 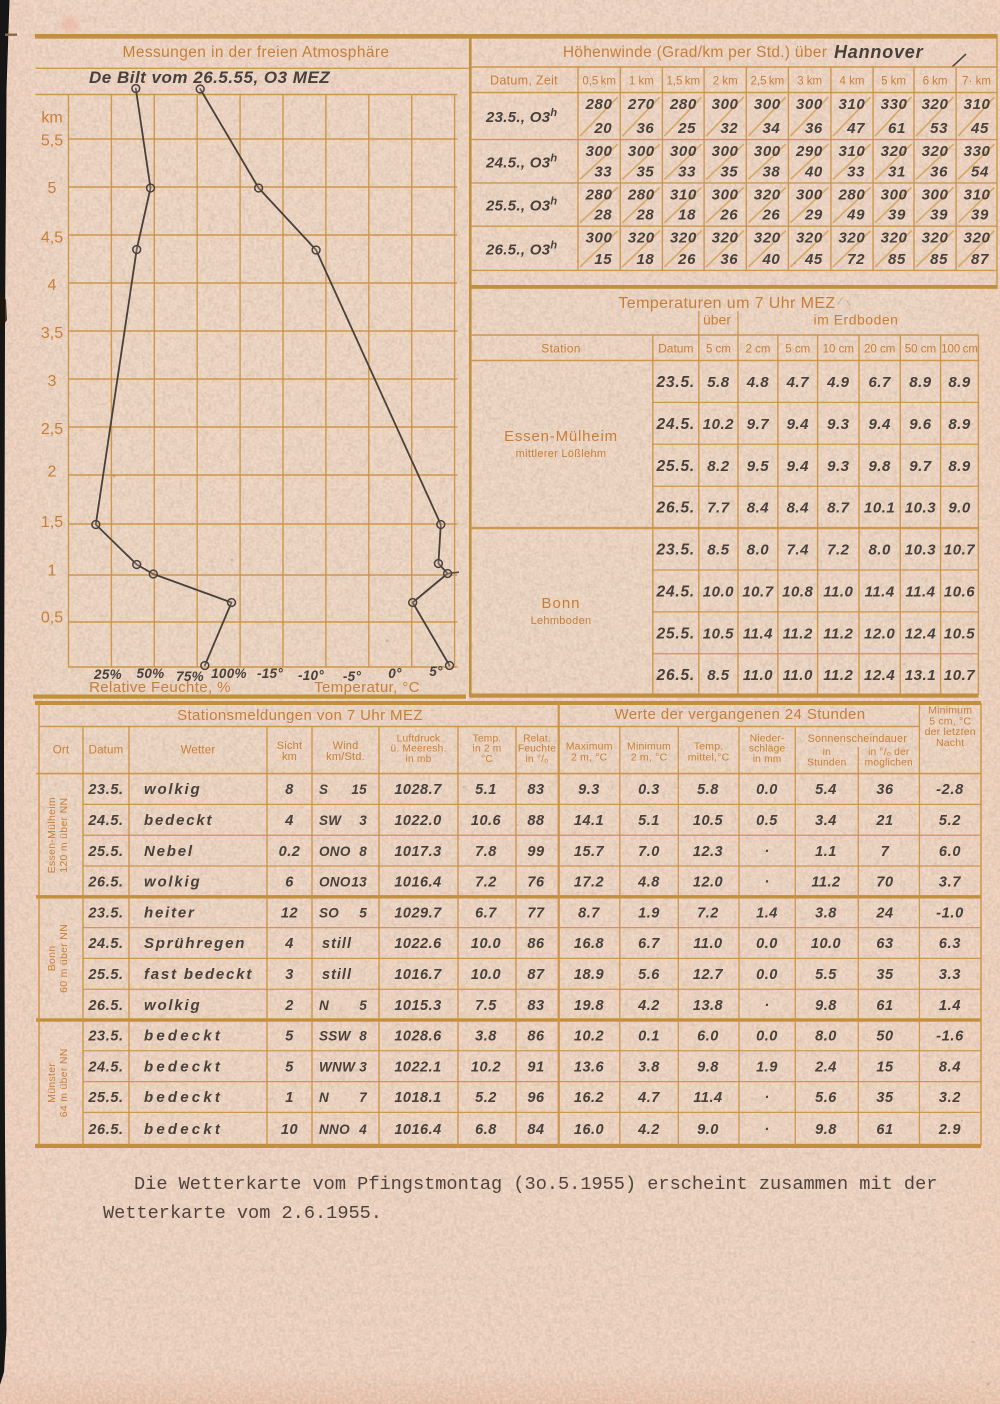 I want to click on svg-text: Datum, so click(x=106, y=751).